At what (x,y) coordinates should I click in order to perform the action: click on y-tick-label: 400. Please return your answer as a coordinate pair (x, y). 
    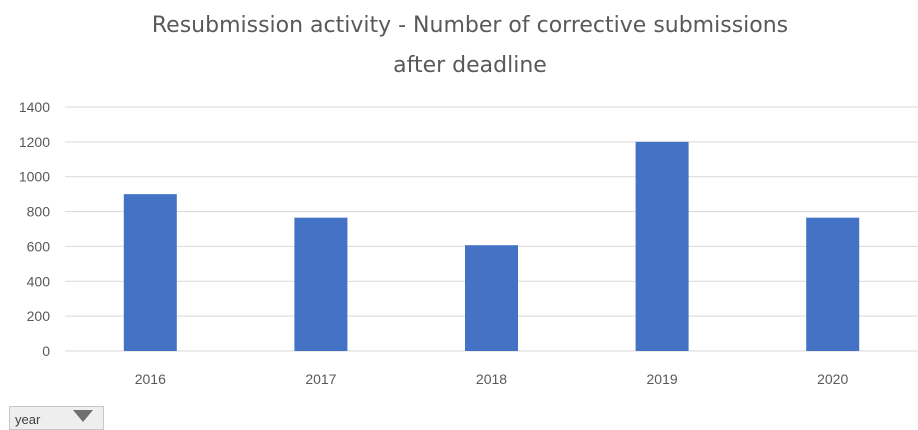
    Looking at the image, I should click on (39, 281).